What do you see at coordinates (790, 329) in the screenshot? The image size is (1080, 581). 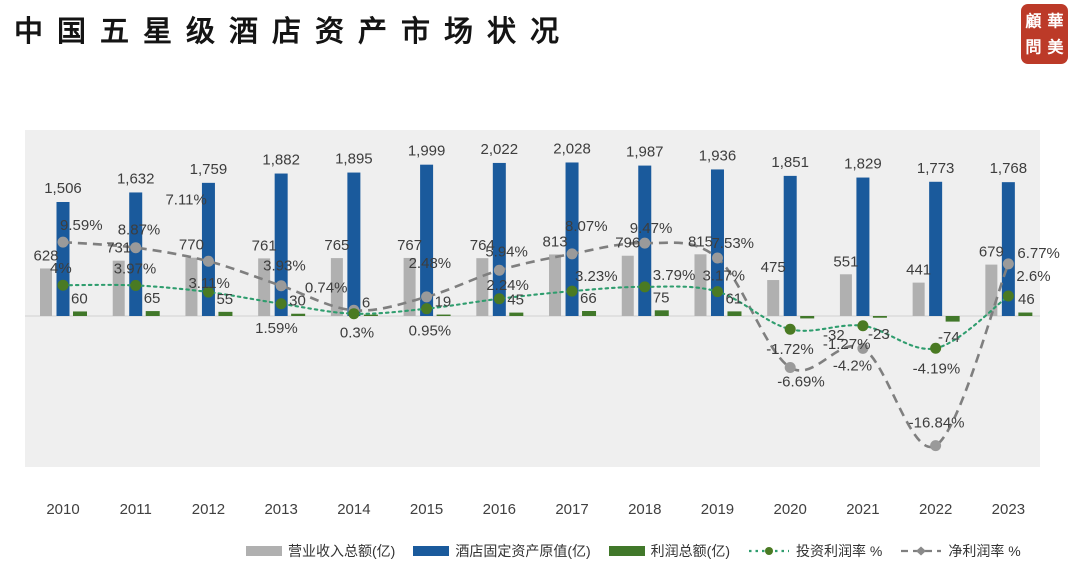 I see `investment-rate-marker-2020` at bounding box center [790, 329].